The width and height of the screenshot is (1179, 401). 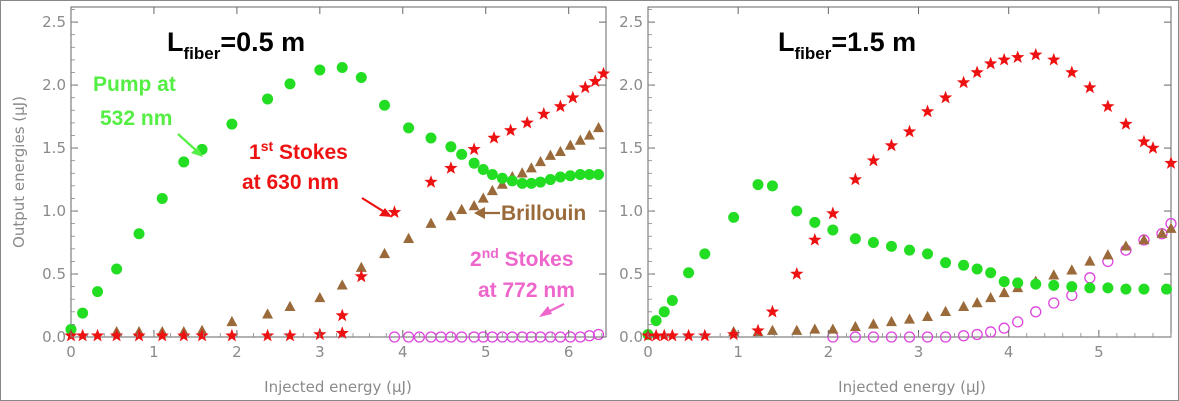 I want to click on x-tick-label-right-3: 3, so click(x=919, y=352).